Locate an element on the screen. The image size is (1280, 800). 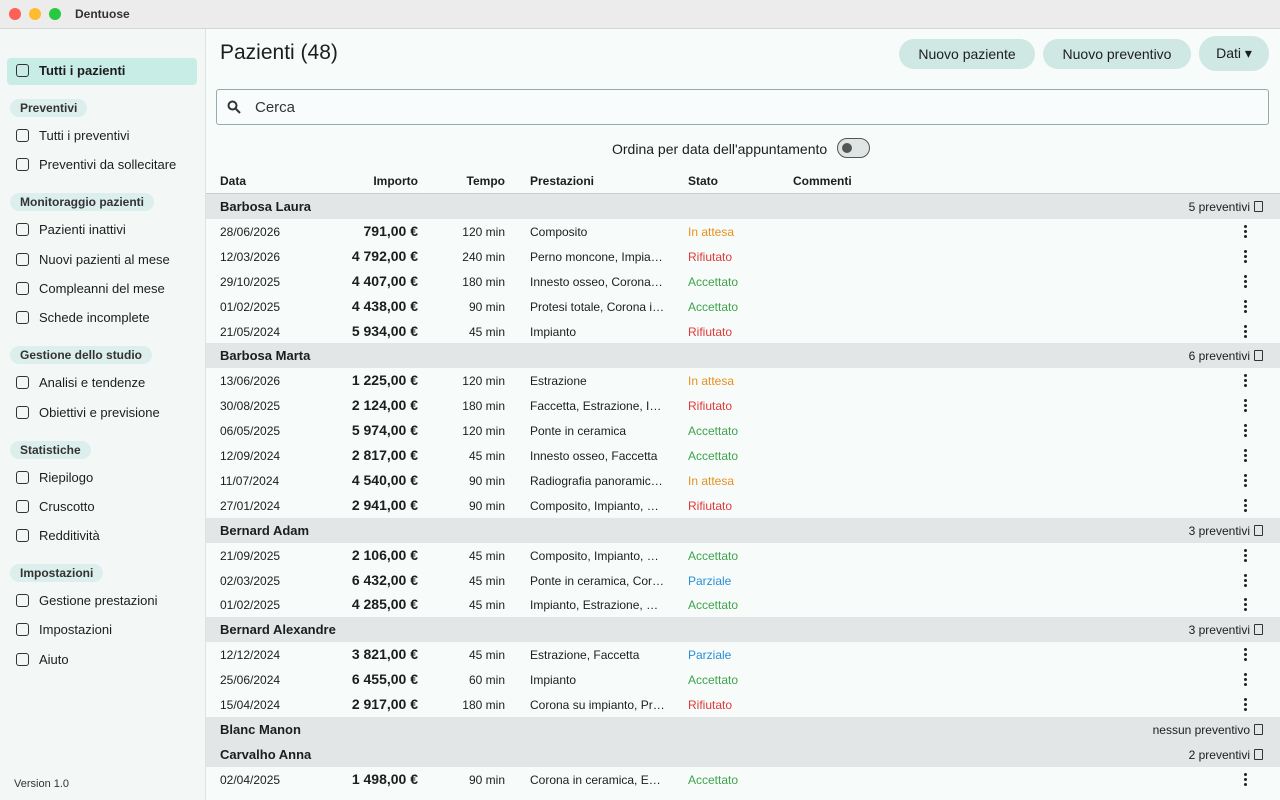
patient-name: Barbosa Marta is located at coordinates (265, 356).